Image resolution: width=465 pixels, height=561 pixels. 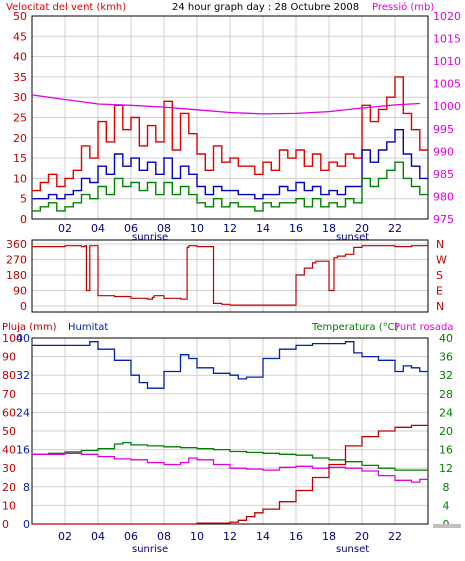 I want to click on rain-x-tick-label: 18, so click(x=329, y=536).